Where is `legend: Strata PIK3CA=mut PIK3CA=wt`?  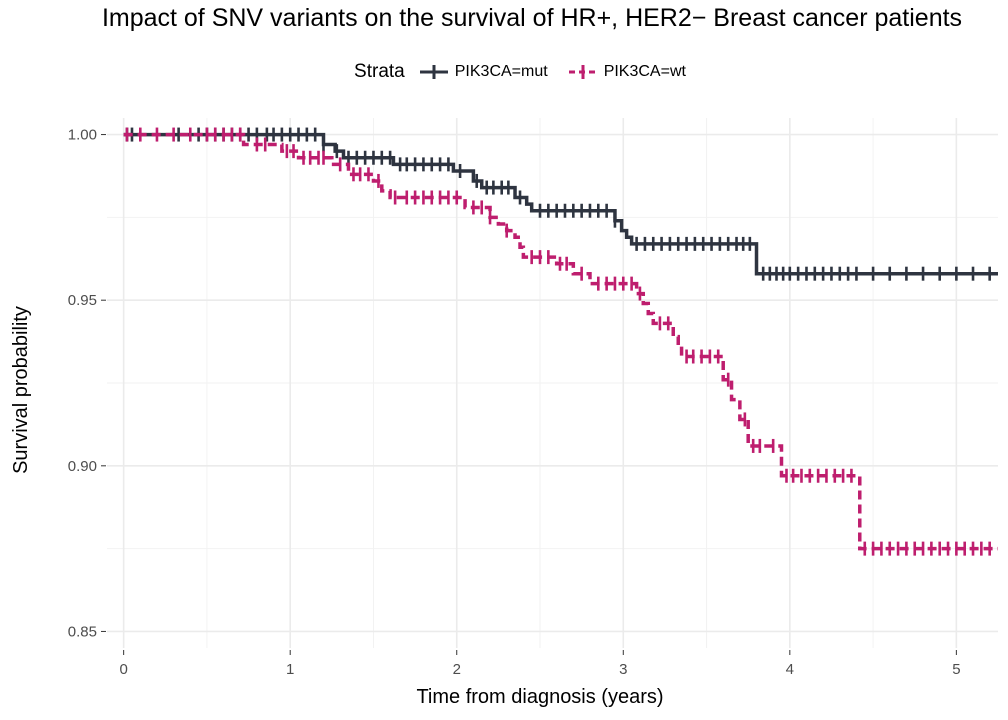 legend: Strata PIK3CA=mut PIK3CA=wt is located at coordinates (504, 72).